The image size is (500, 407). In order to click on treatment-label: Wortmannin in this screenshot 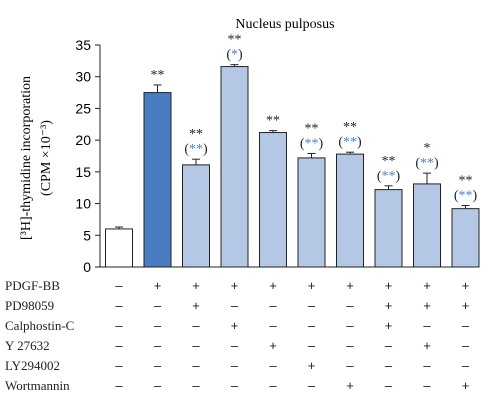, I will do `click(37, 385)`.